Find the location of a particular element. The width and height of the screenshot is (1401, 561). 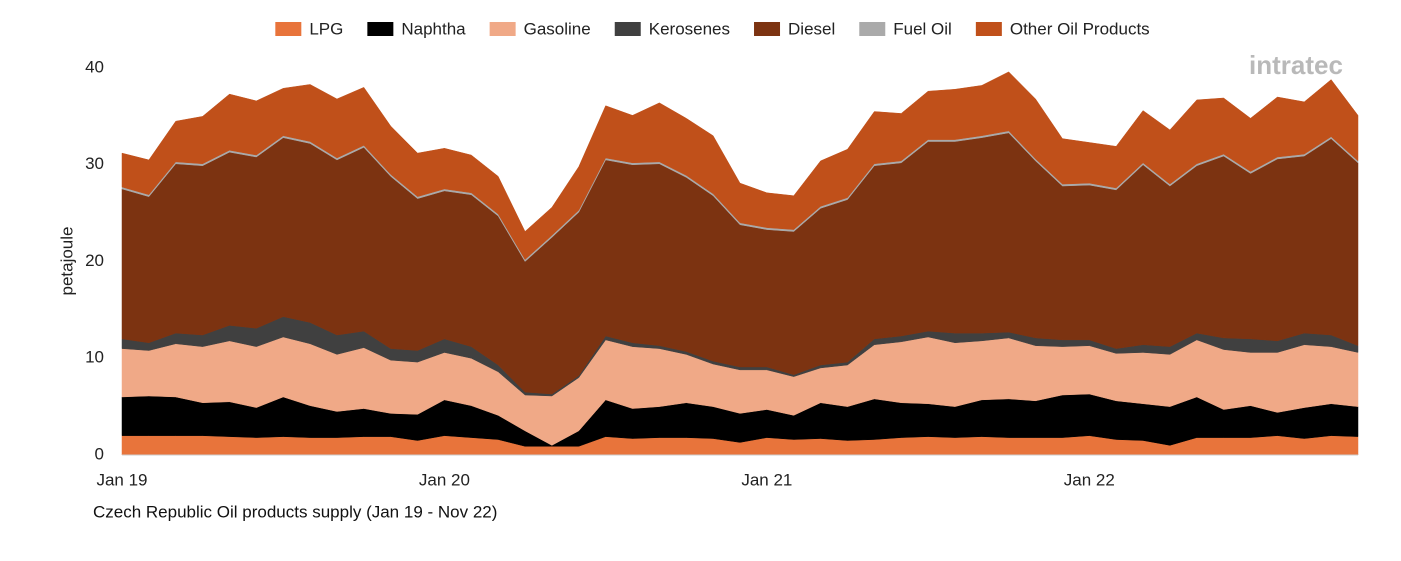

legend-label: Fuel Oil is located at coordinates (922, 28).